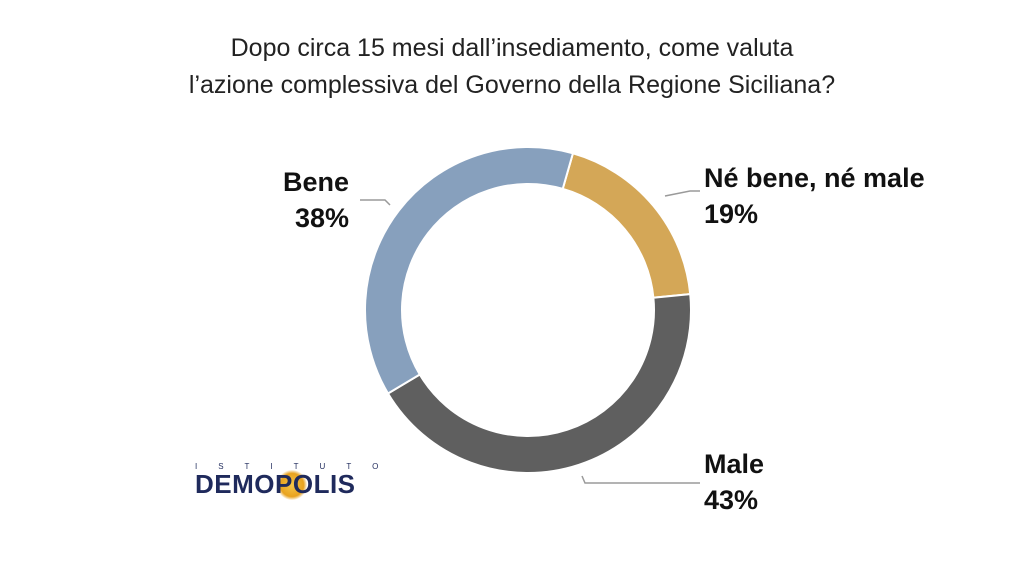  Describe the element at coordinates (731, 500) in the screenshot. I see `slice-value-male: 43%` at that location.